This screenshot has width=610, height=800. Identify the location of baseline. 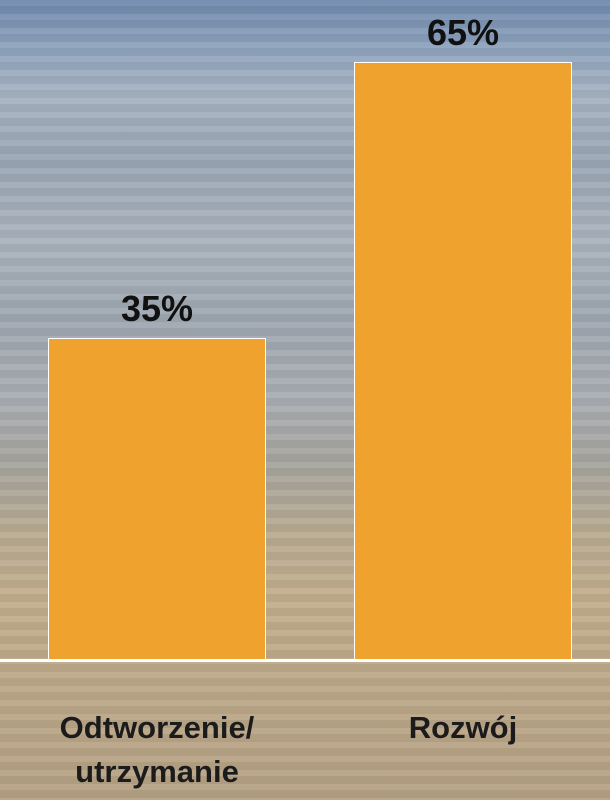
(305, 660).